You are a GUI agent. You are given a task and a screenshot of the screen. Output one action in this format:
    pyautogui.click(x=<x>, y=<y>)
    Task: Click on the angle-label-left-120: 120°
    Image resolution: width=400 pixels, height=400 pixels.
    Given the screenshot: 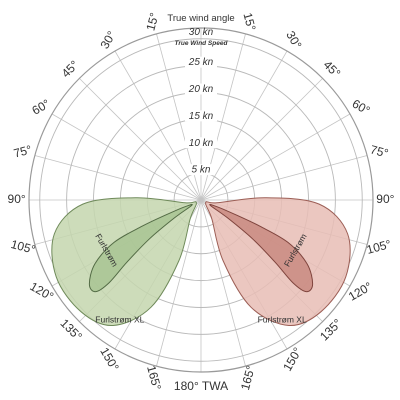 What is the action you would take?
    pyautogui.click(x=42, y=291)
    